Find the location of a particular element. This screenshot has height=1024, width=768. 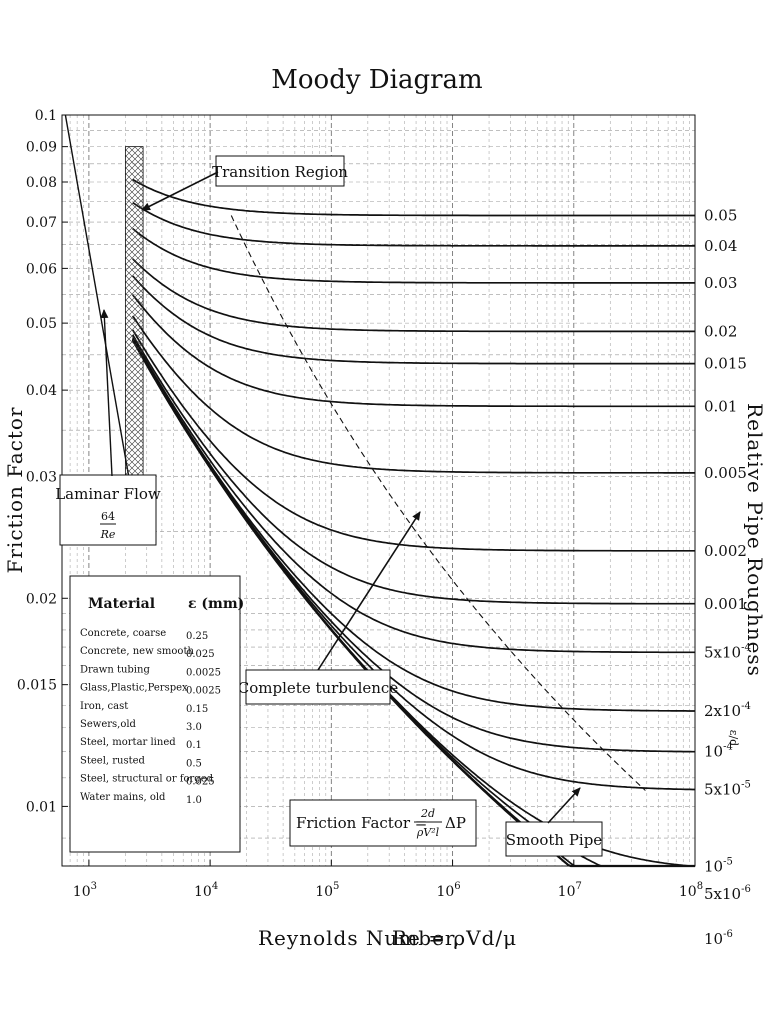

roughness-label: 0.05 is located at coordinates (720, 216).